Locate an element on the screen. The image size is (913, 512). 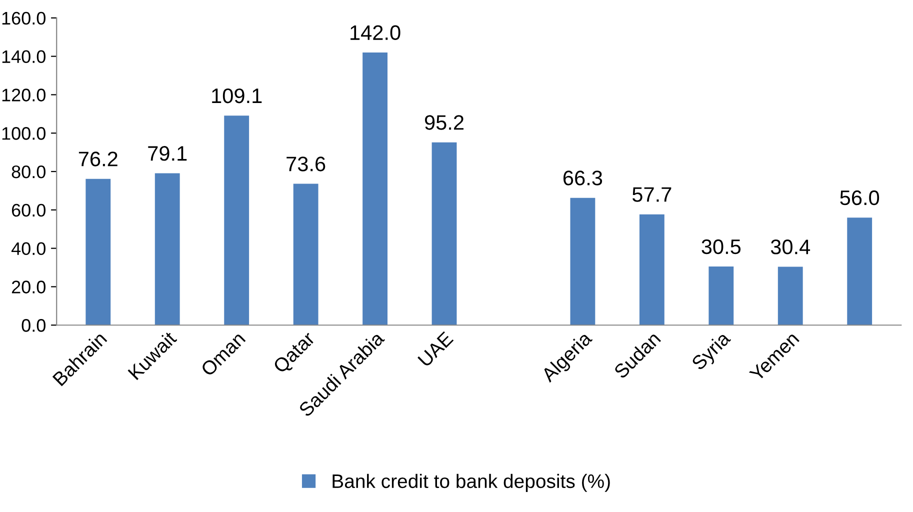
y-tick-label: 0.0 is located at coordinates (34, 325).